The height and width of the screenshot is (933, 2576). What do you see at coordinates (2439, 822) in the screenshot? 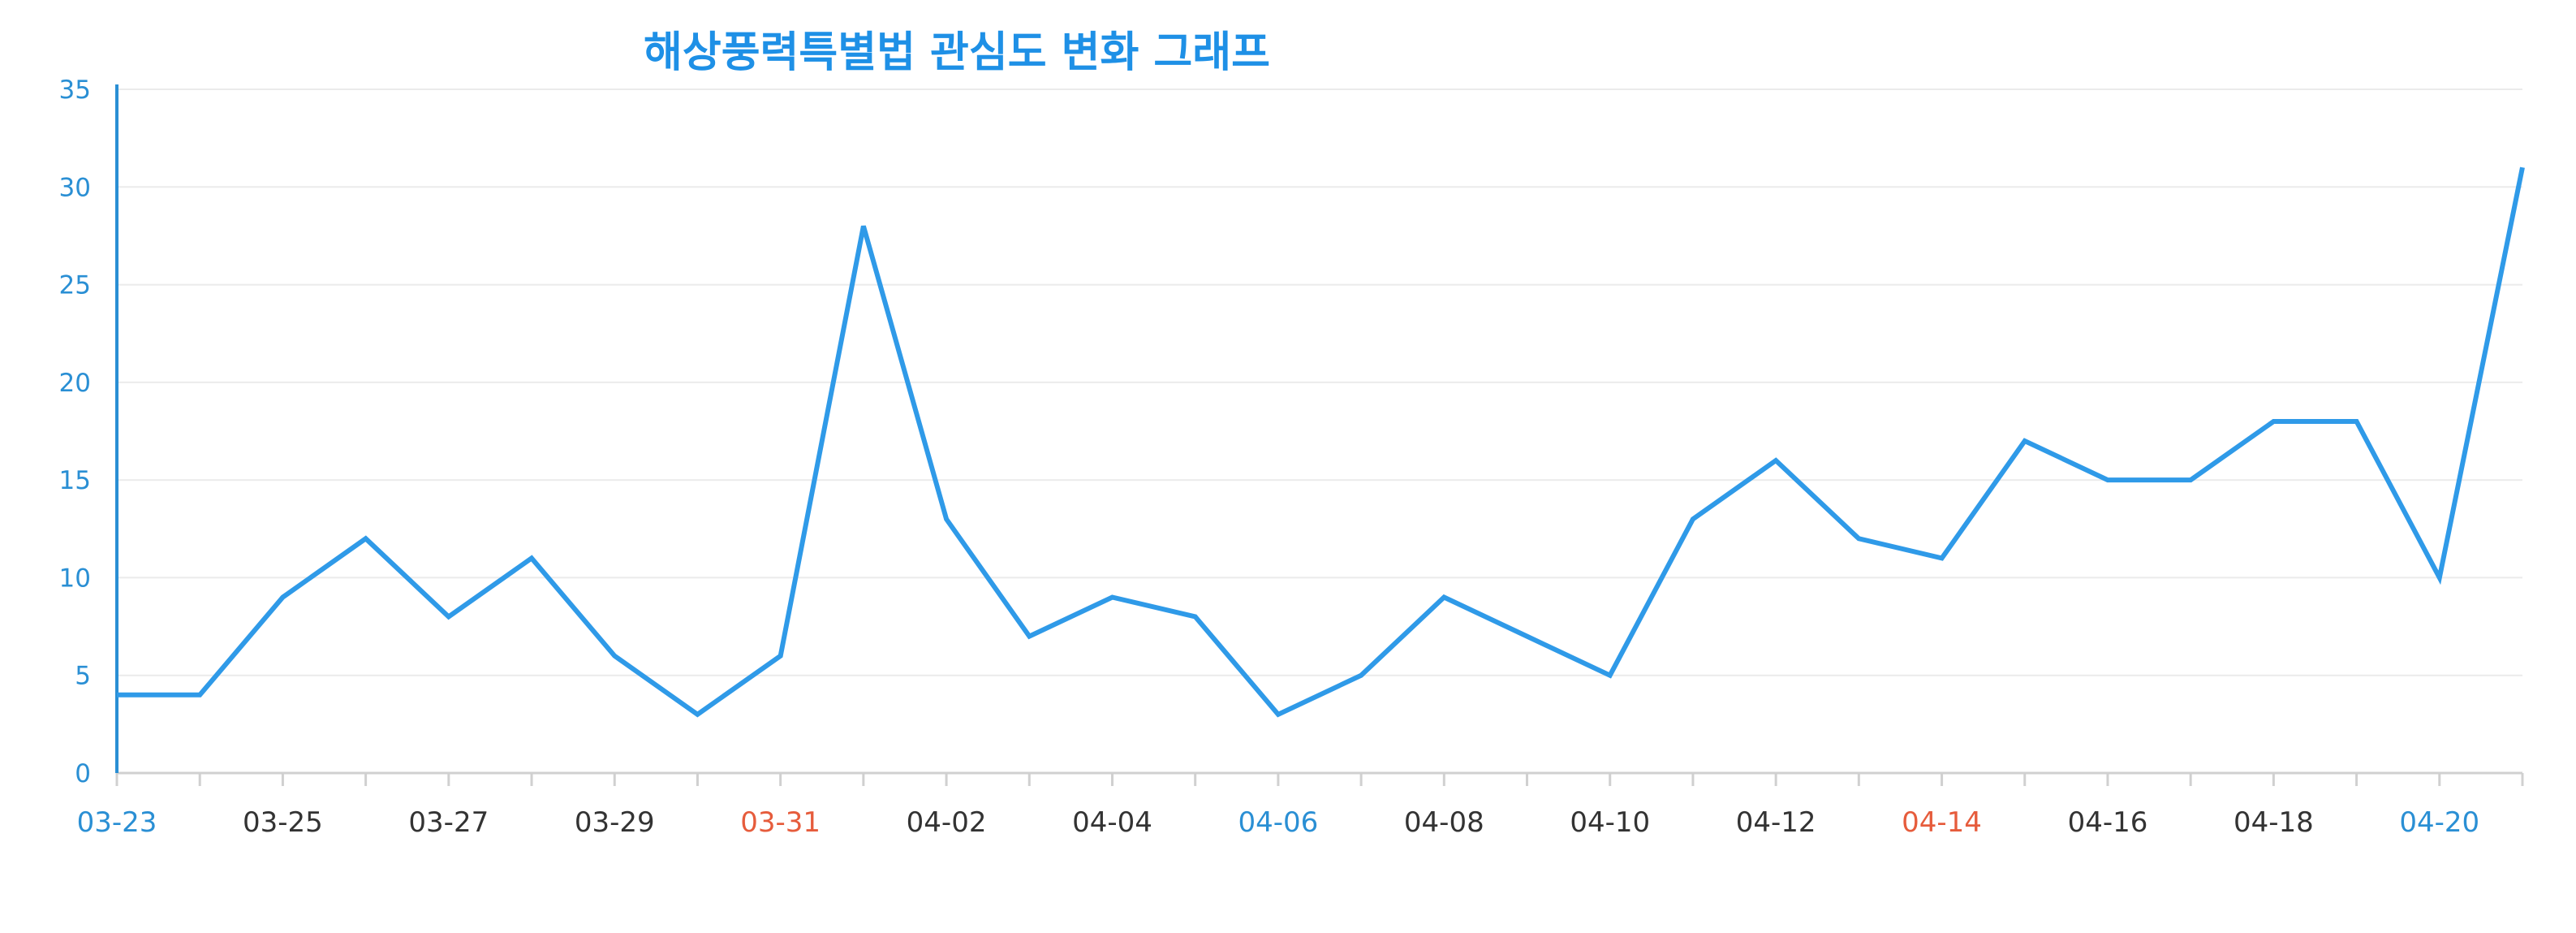
I see `x-tick-label: 04-20` at bounding box center [2439, 822].